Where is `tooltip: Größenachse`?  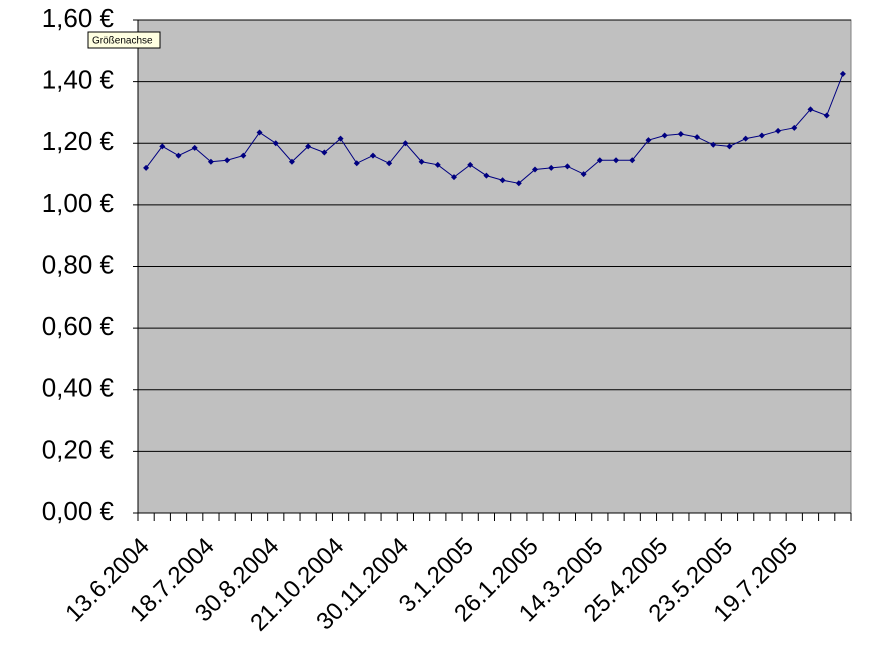 tooltip: Größenachse is located at coordinates (122, 41).